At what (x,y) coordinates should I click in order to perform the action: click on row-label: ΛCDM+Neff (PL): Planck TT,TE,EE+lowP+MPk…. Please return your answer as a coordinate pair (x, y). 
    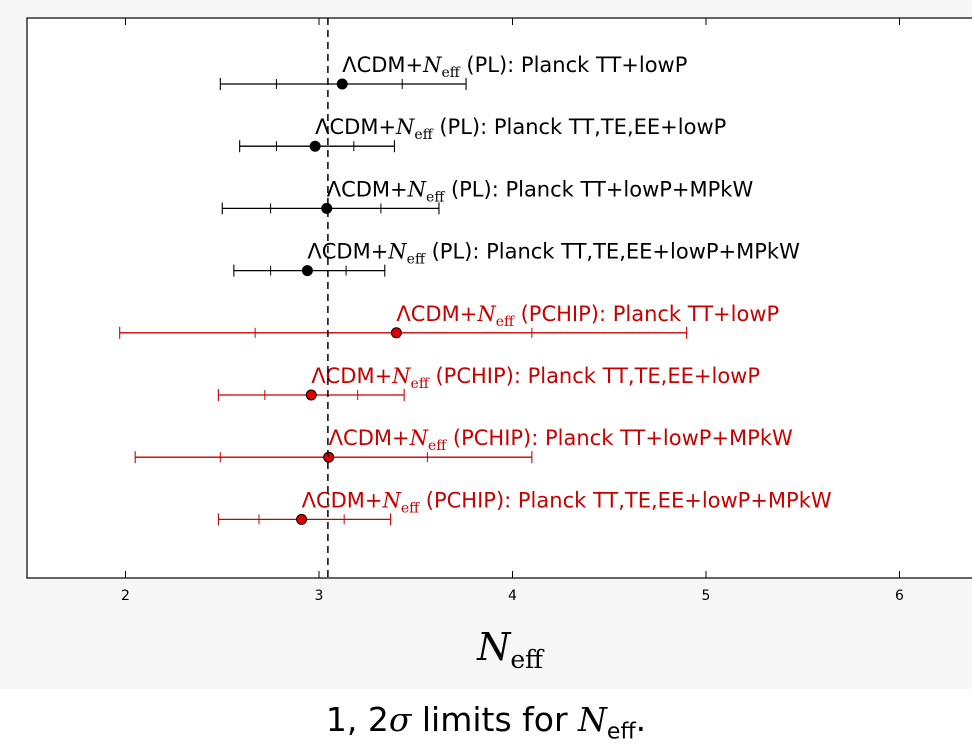
    Looking at the image, I should click on (553, 254).